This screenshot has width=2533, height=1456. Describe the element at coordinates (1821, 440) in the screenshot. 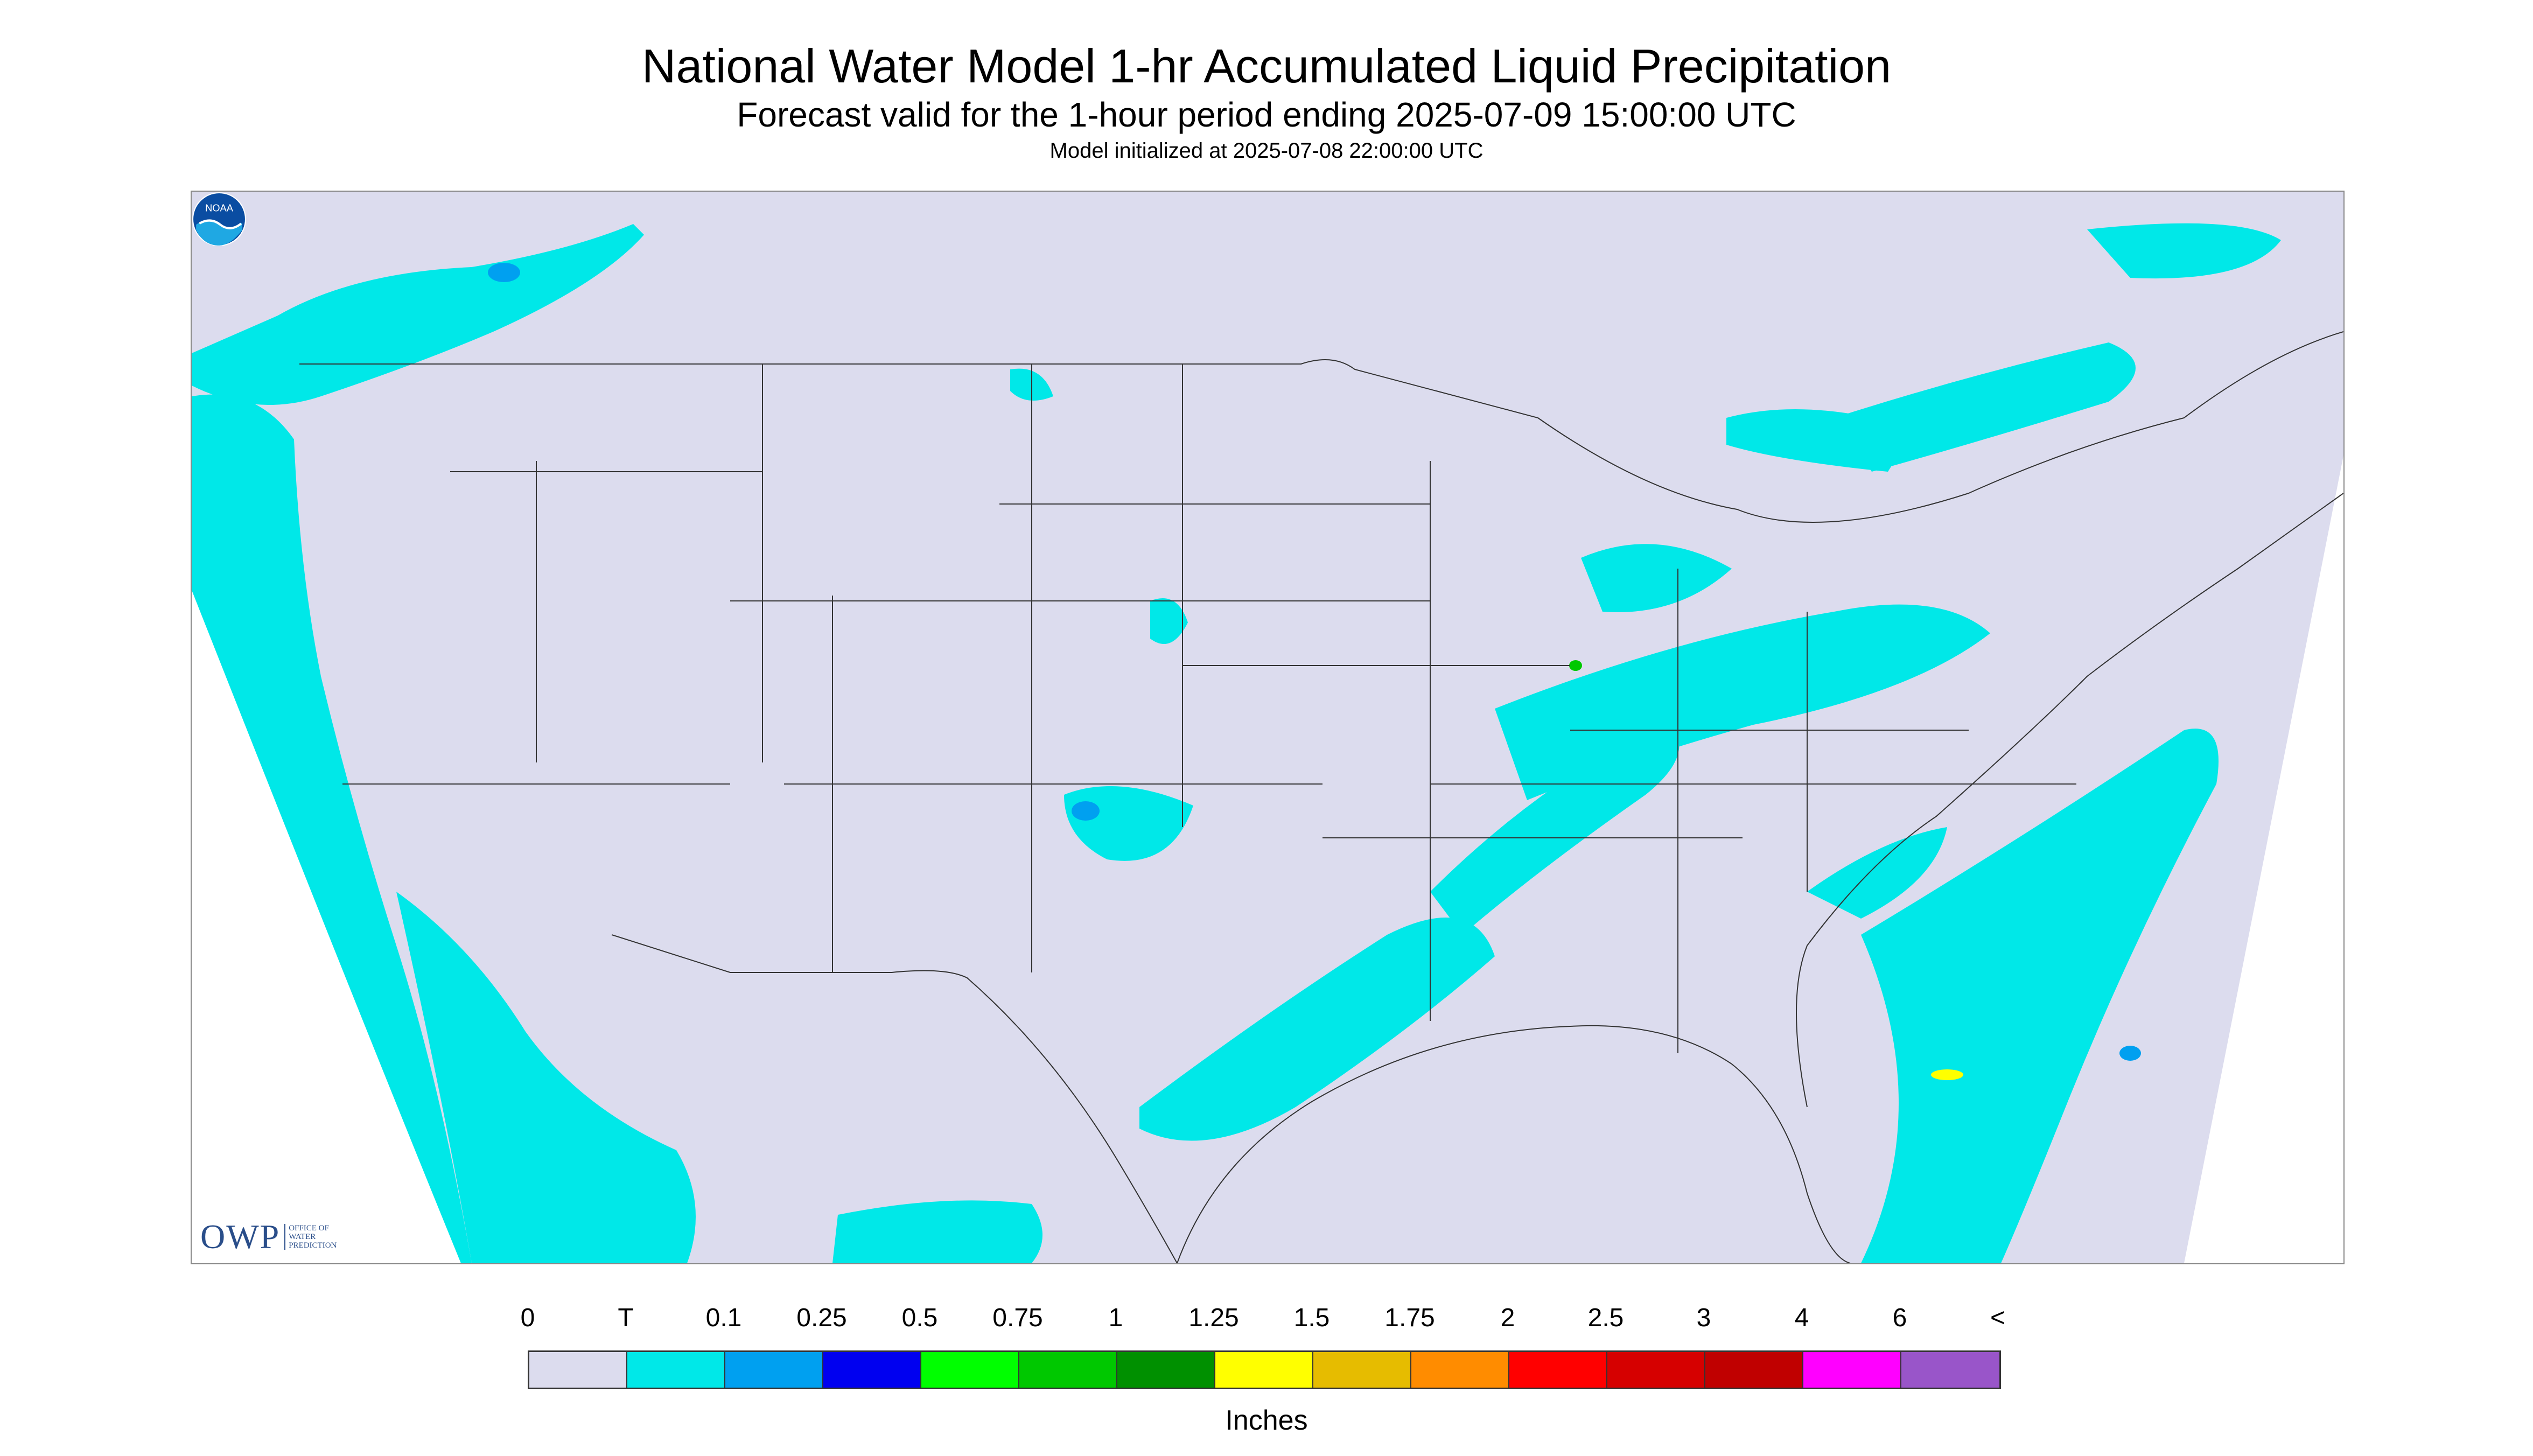

I see `precip-lakes` at that location.